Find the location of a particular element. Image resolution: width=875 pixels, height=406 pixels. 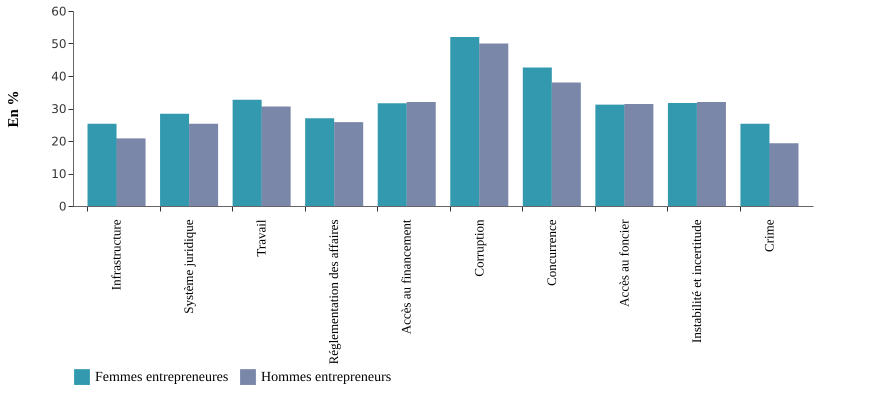

y-tick-label: 40 is located at coordinates (58, 77).